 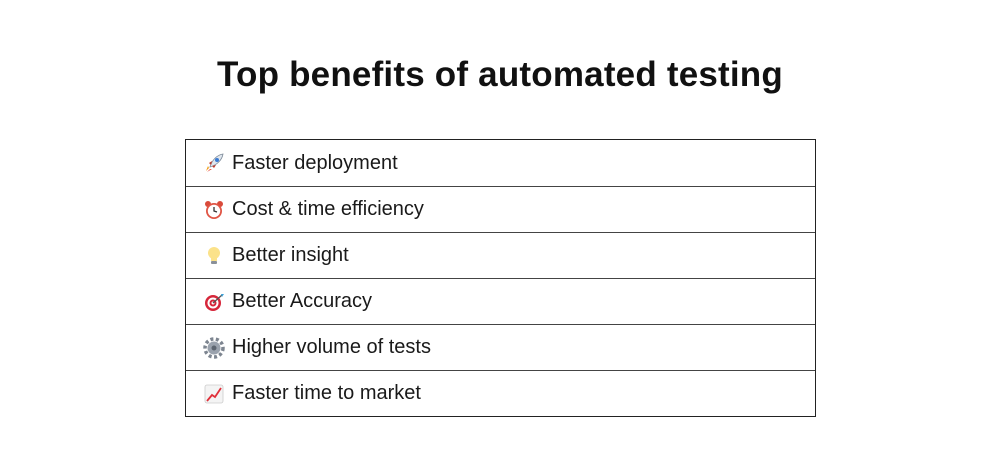 I want to click on table-row: Better Accuracy, so click(x=500, y=301).